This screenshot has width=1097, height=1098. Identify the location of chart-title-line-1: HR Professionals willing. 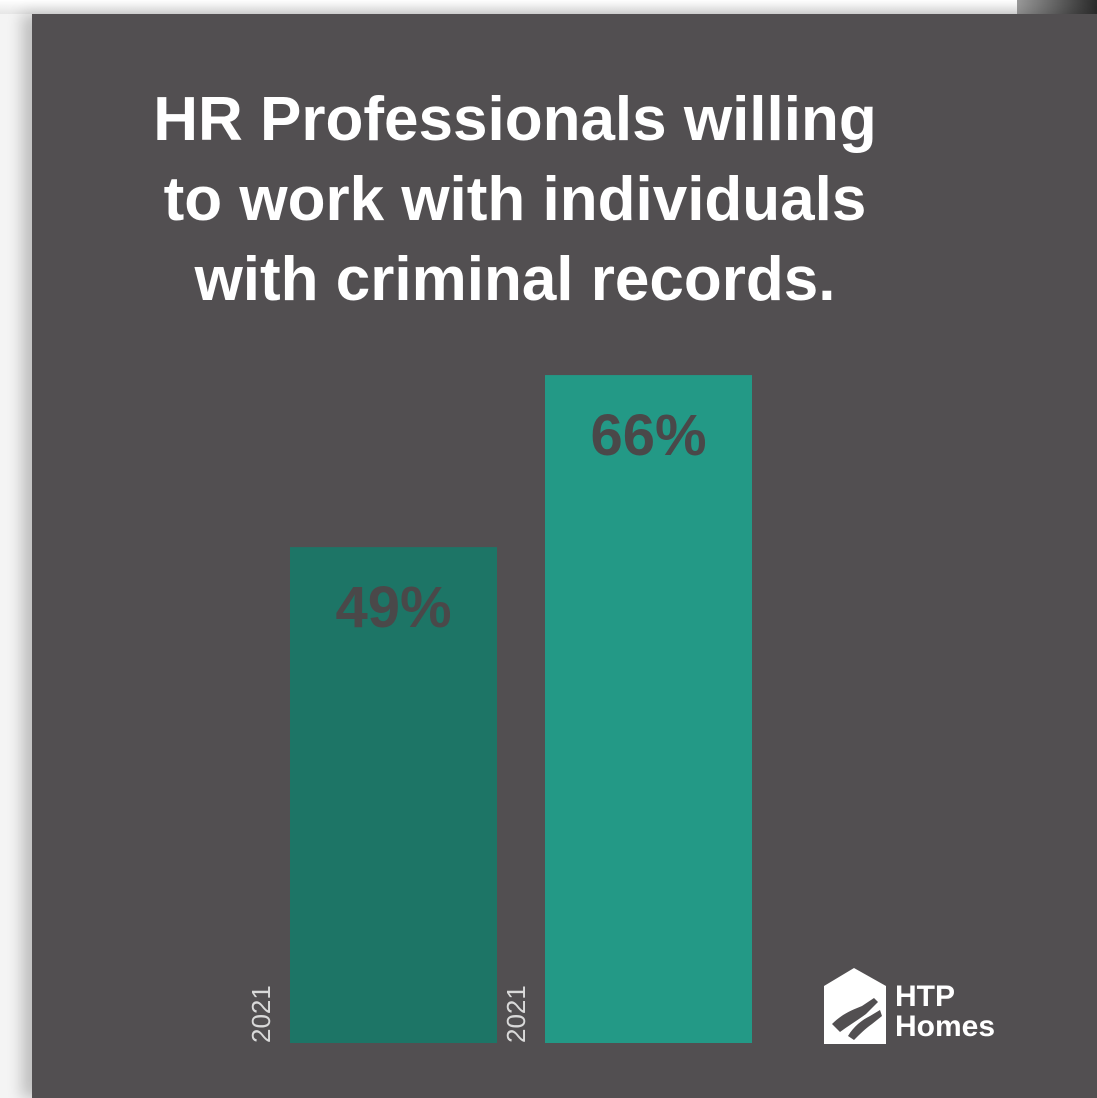
(515, 119).